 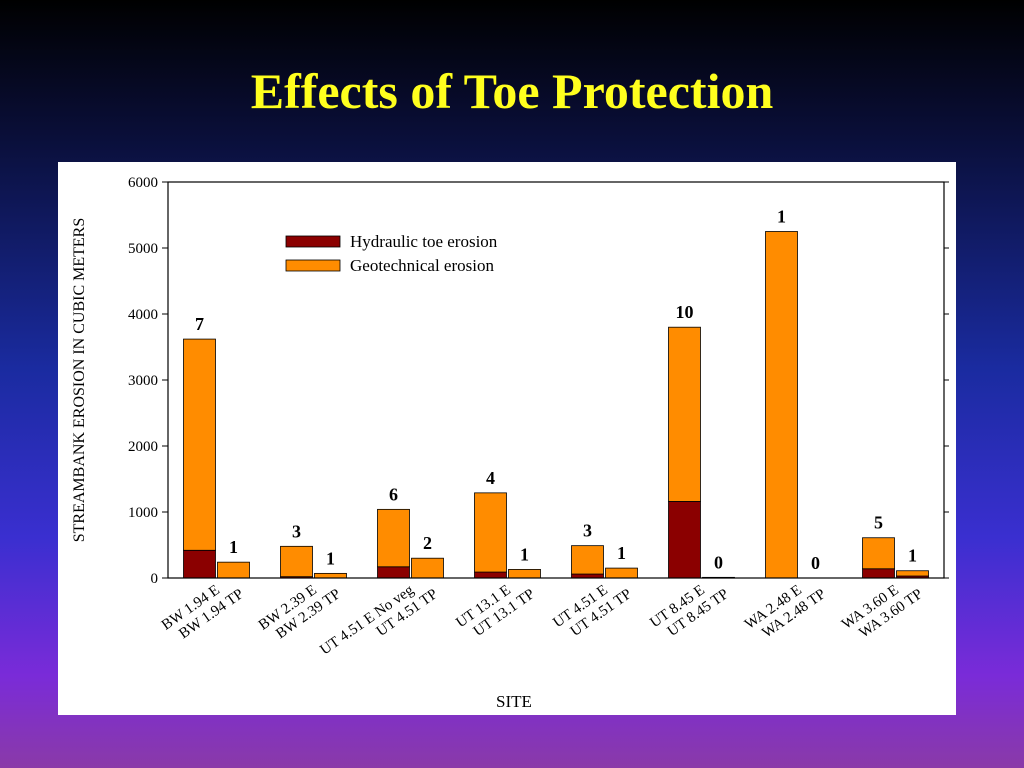 I want to click on legend-swatch-hydraulic, so click(x=313, y=241).